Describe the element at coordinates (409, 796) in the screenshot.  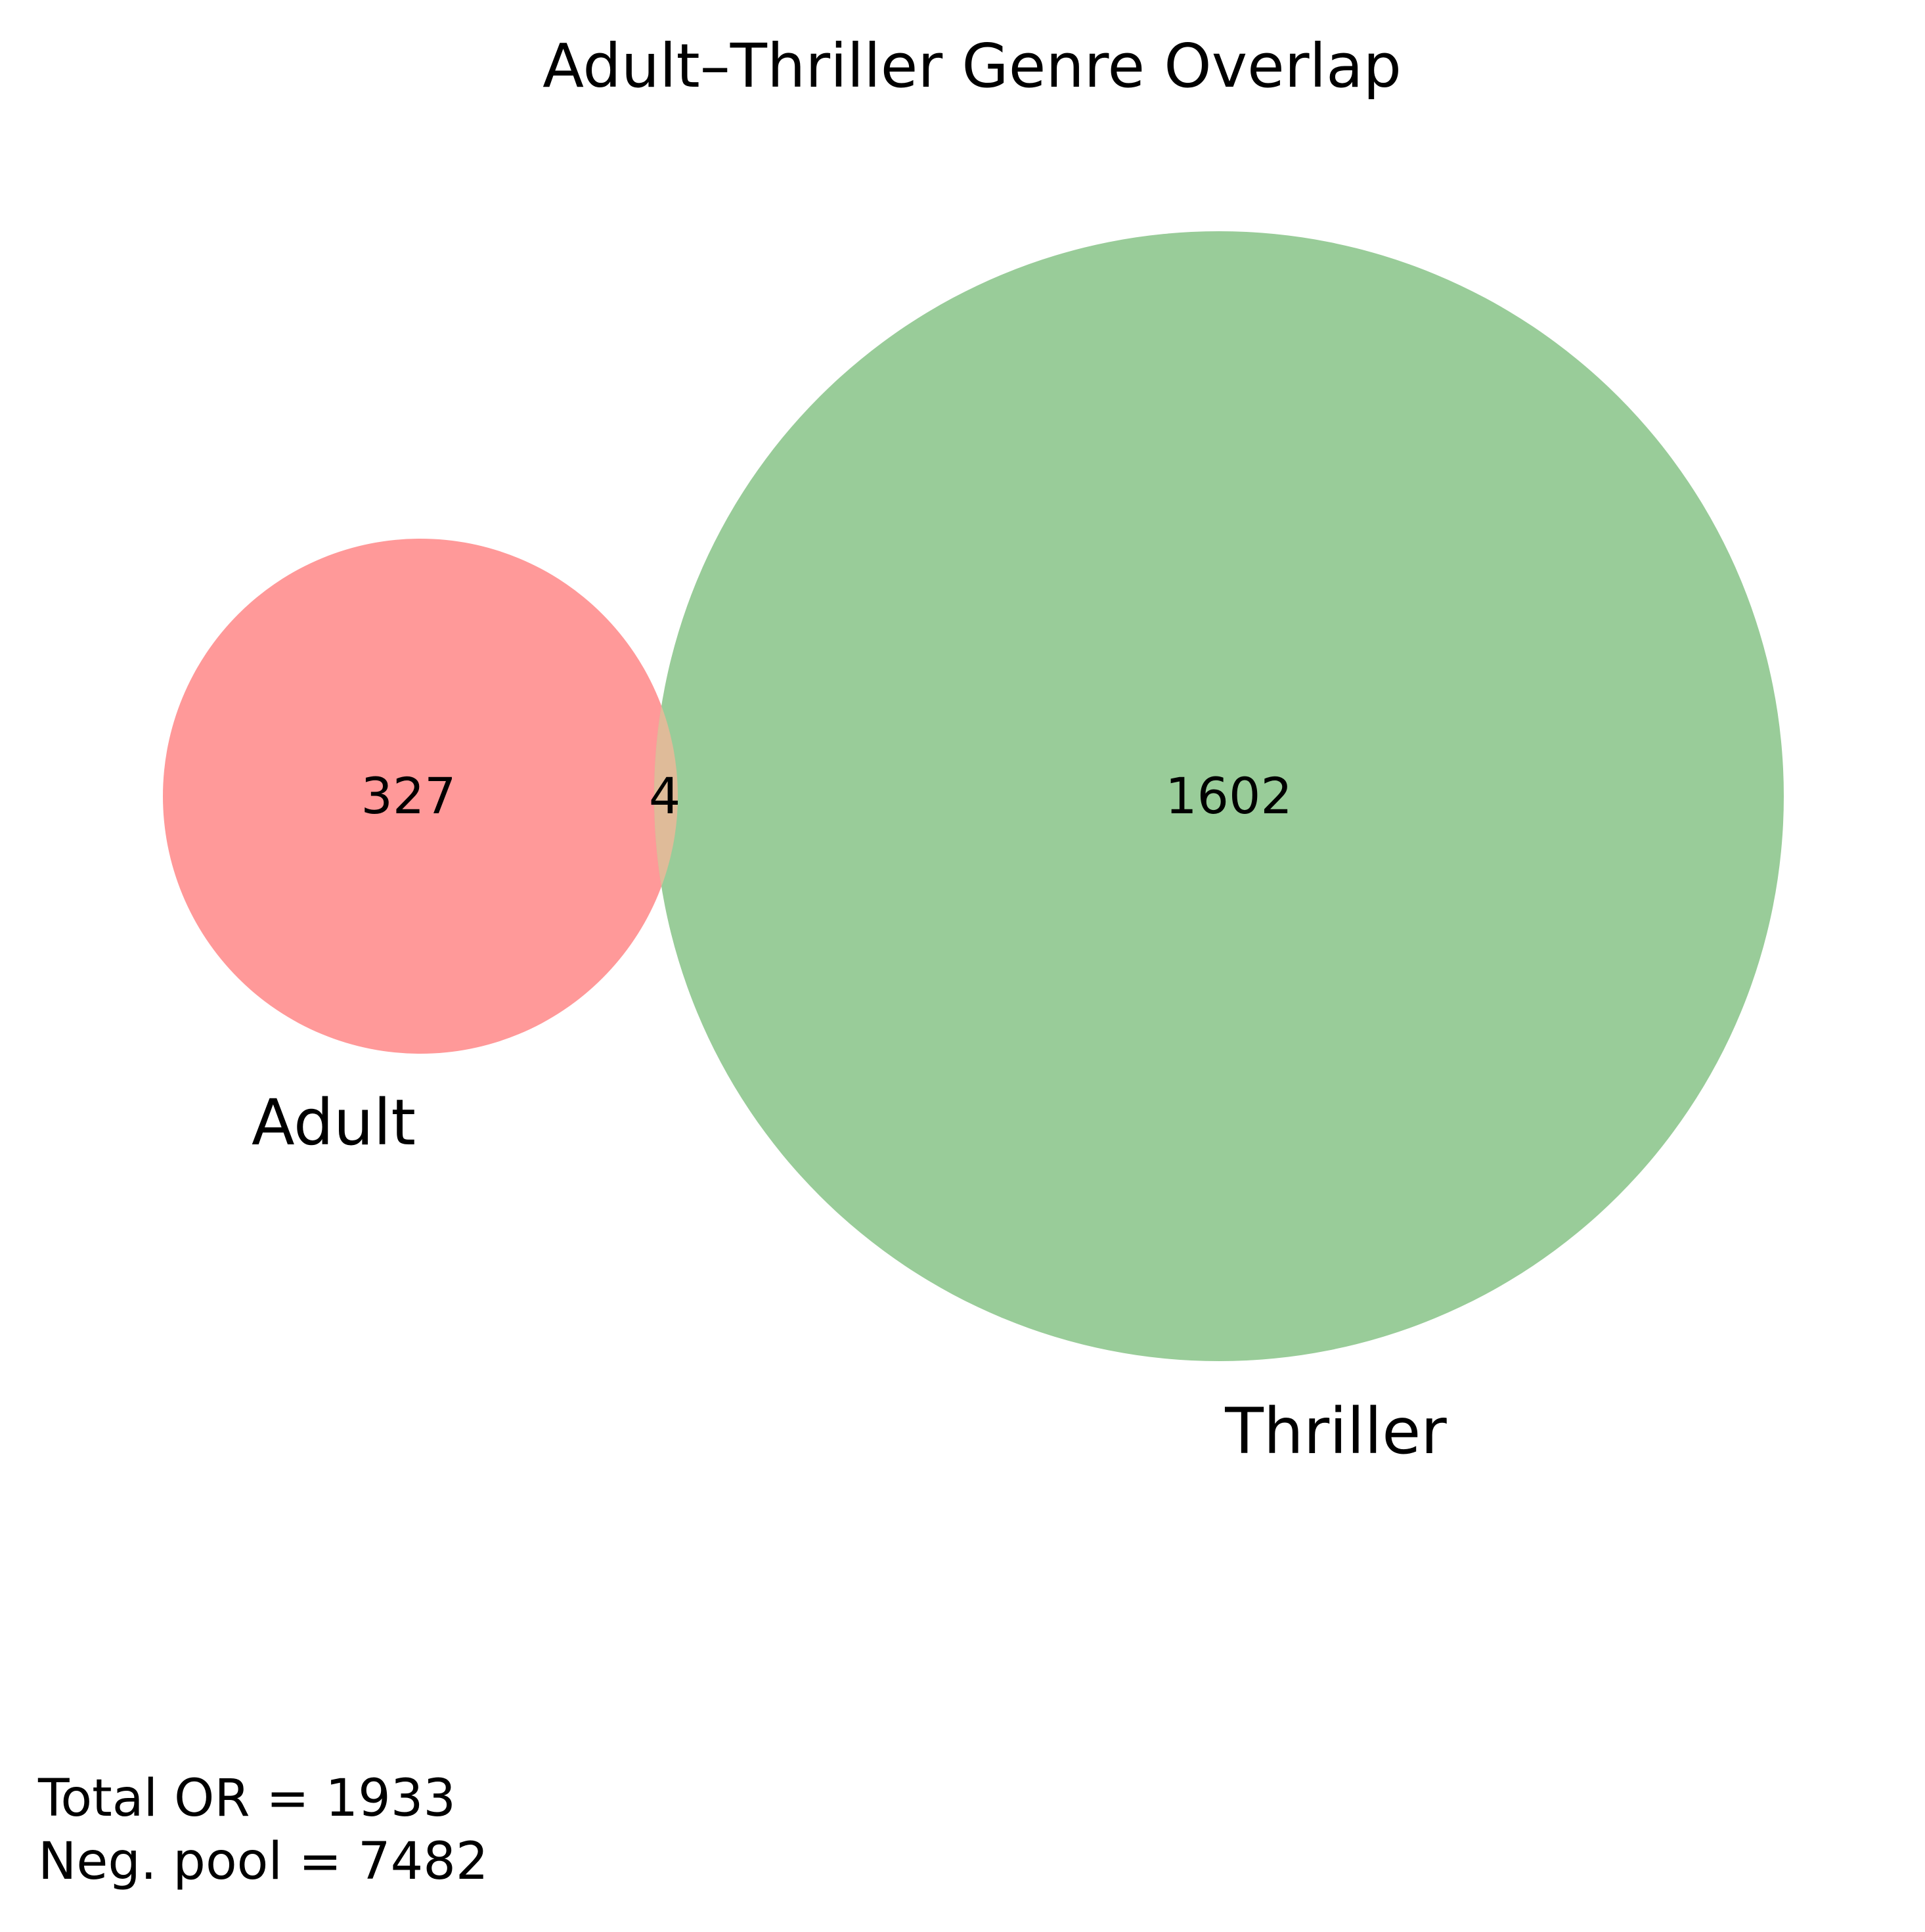
I see `adult-only-count: 327` at that location.